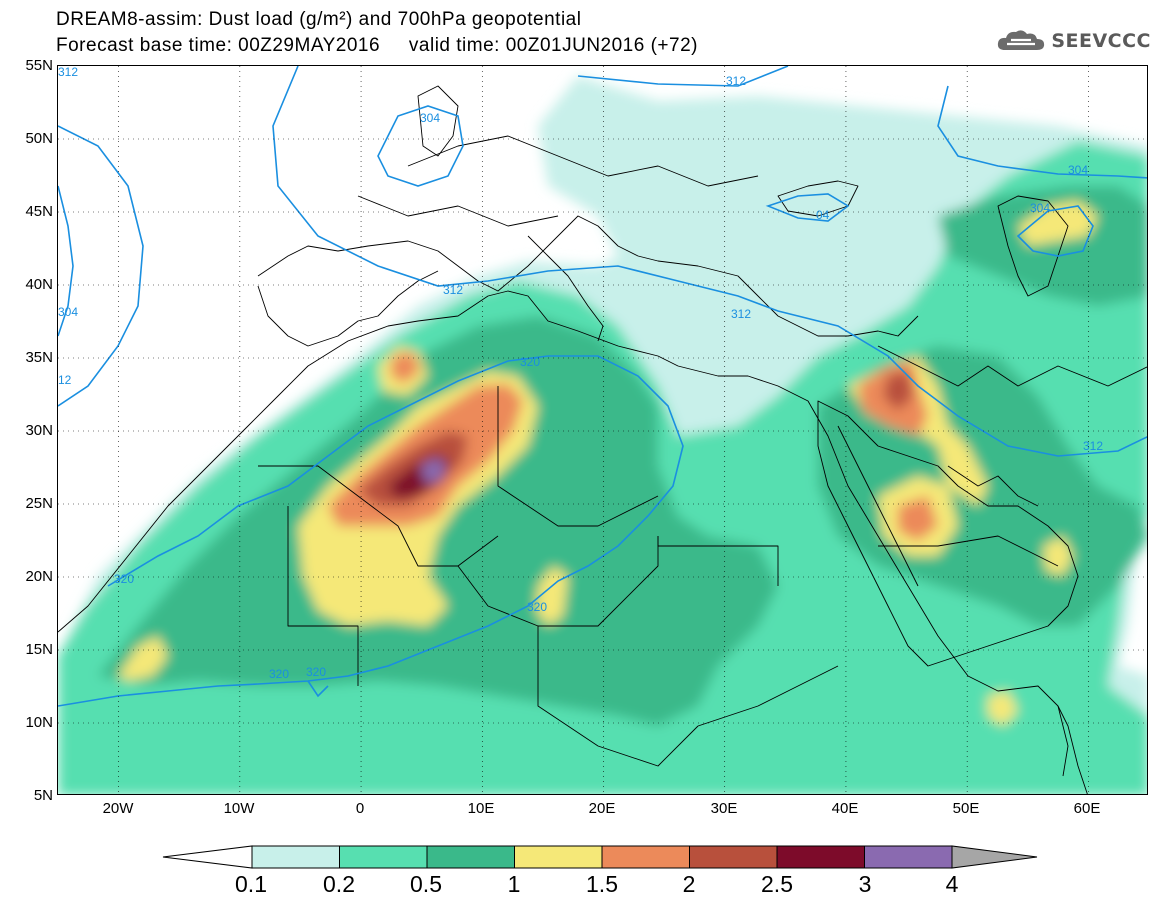 The image size is (1165, 907). What do you see at coordinates (565, 288) in the screenshot?
I see `italy-coast` at bounding box center [565, 288].